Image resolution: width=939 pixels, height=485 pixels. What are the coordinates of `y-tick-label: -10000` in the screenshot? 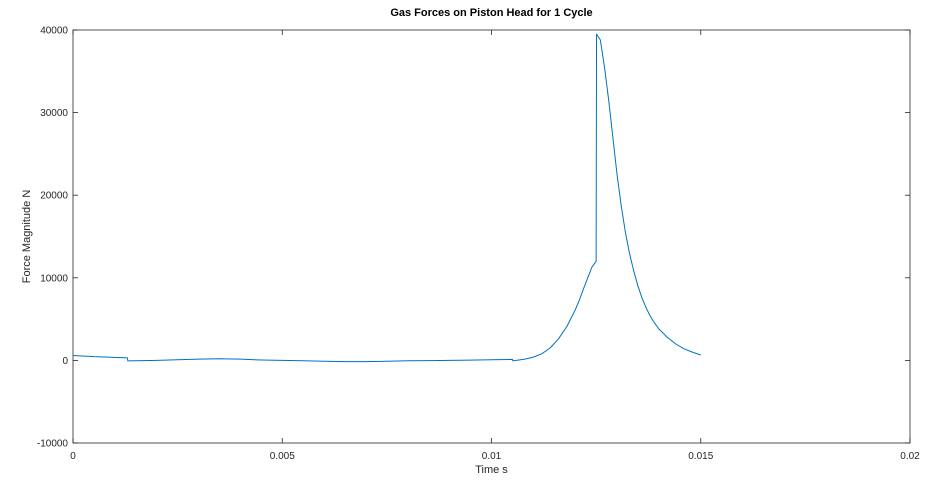 It's located at (53, 444).